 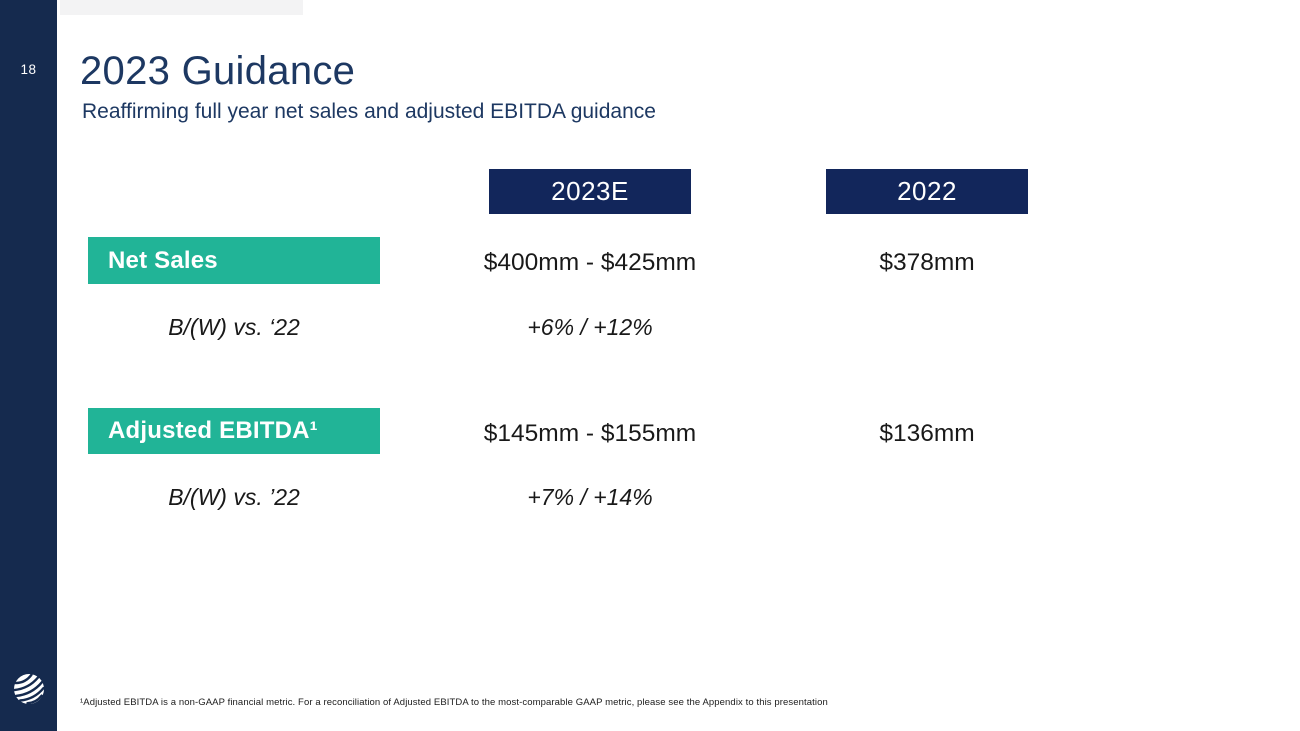 What do you see at coordinates (590, 497) in the screenshot?
I see `ebitda-bw-value: +7% / +14%` at bounding box center [590, 497].